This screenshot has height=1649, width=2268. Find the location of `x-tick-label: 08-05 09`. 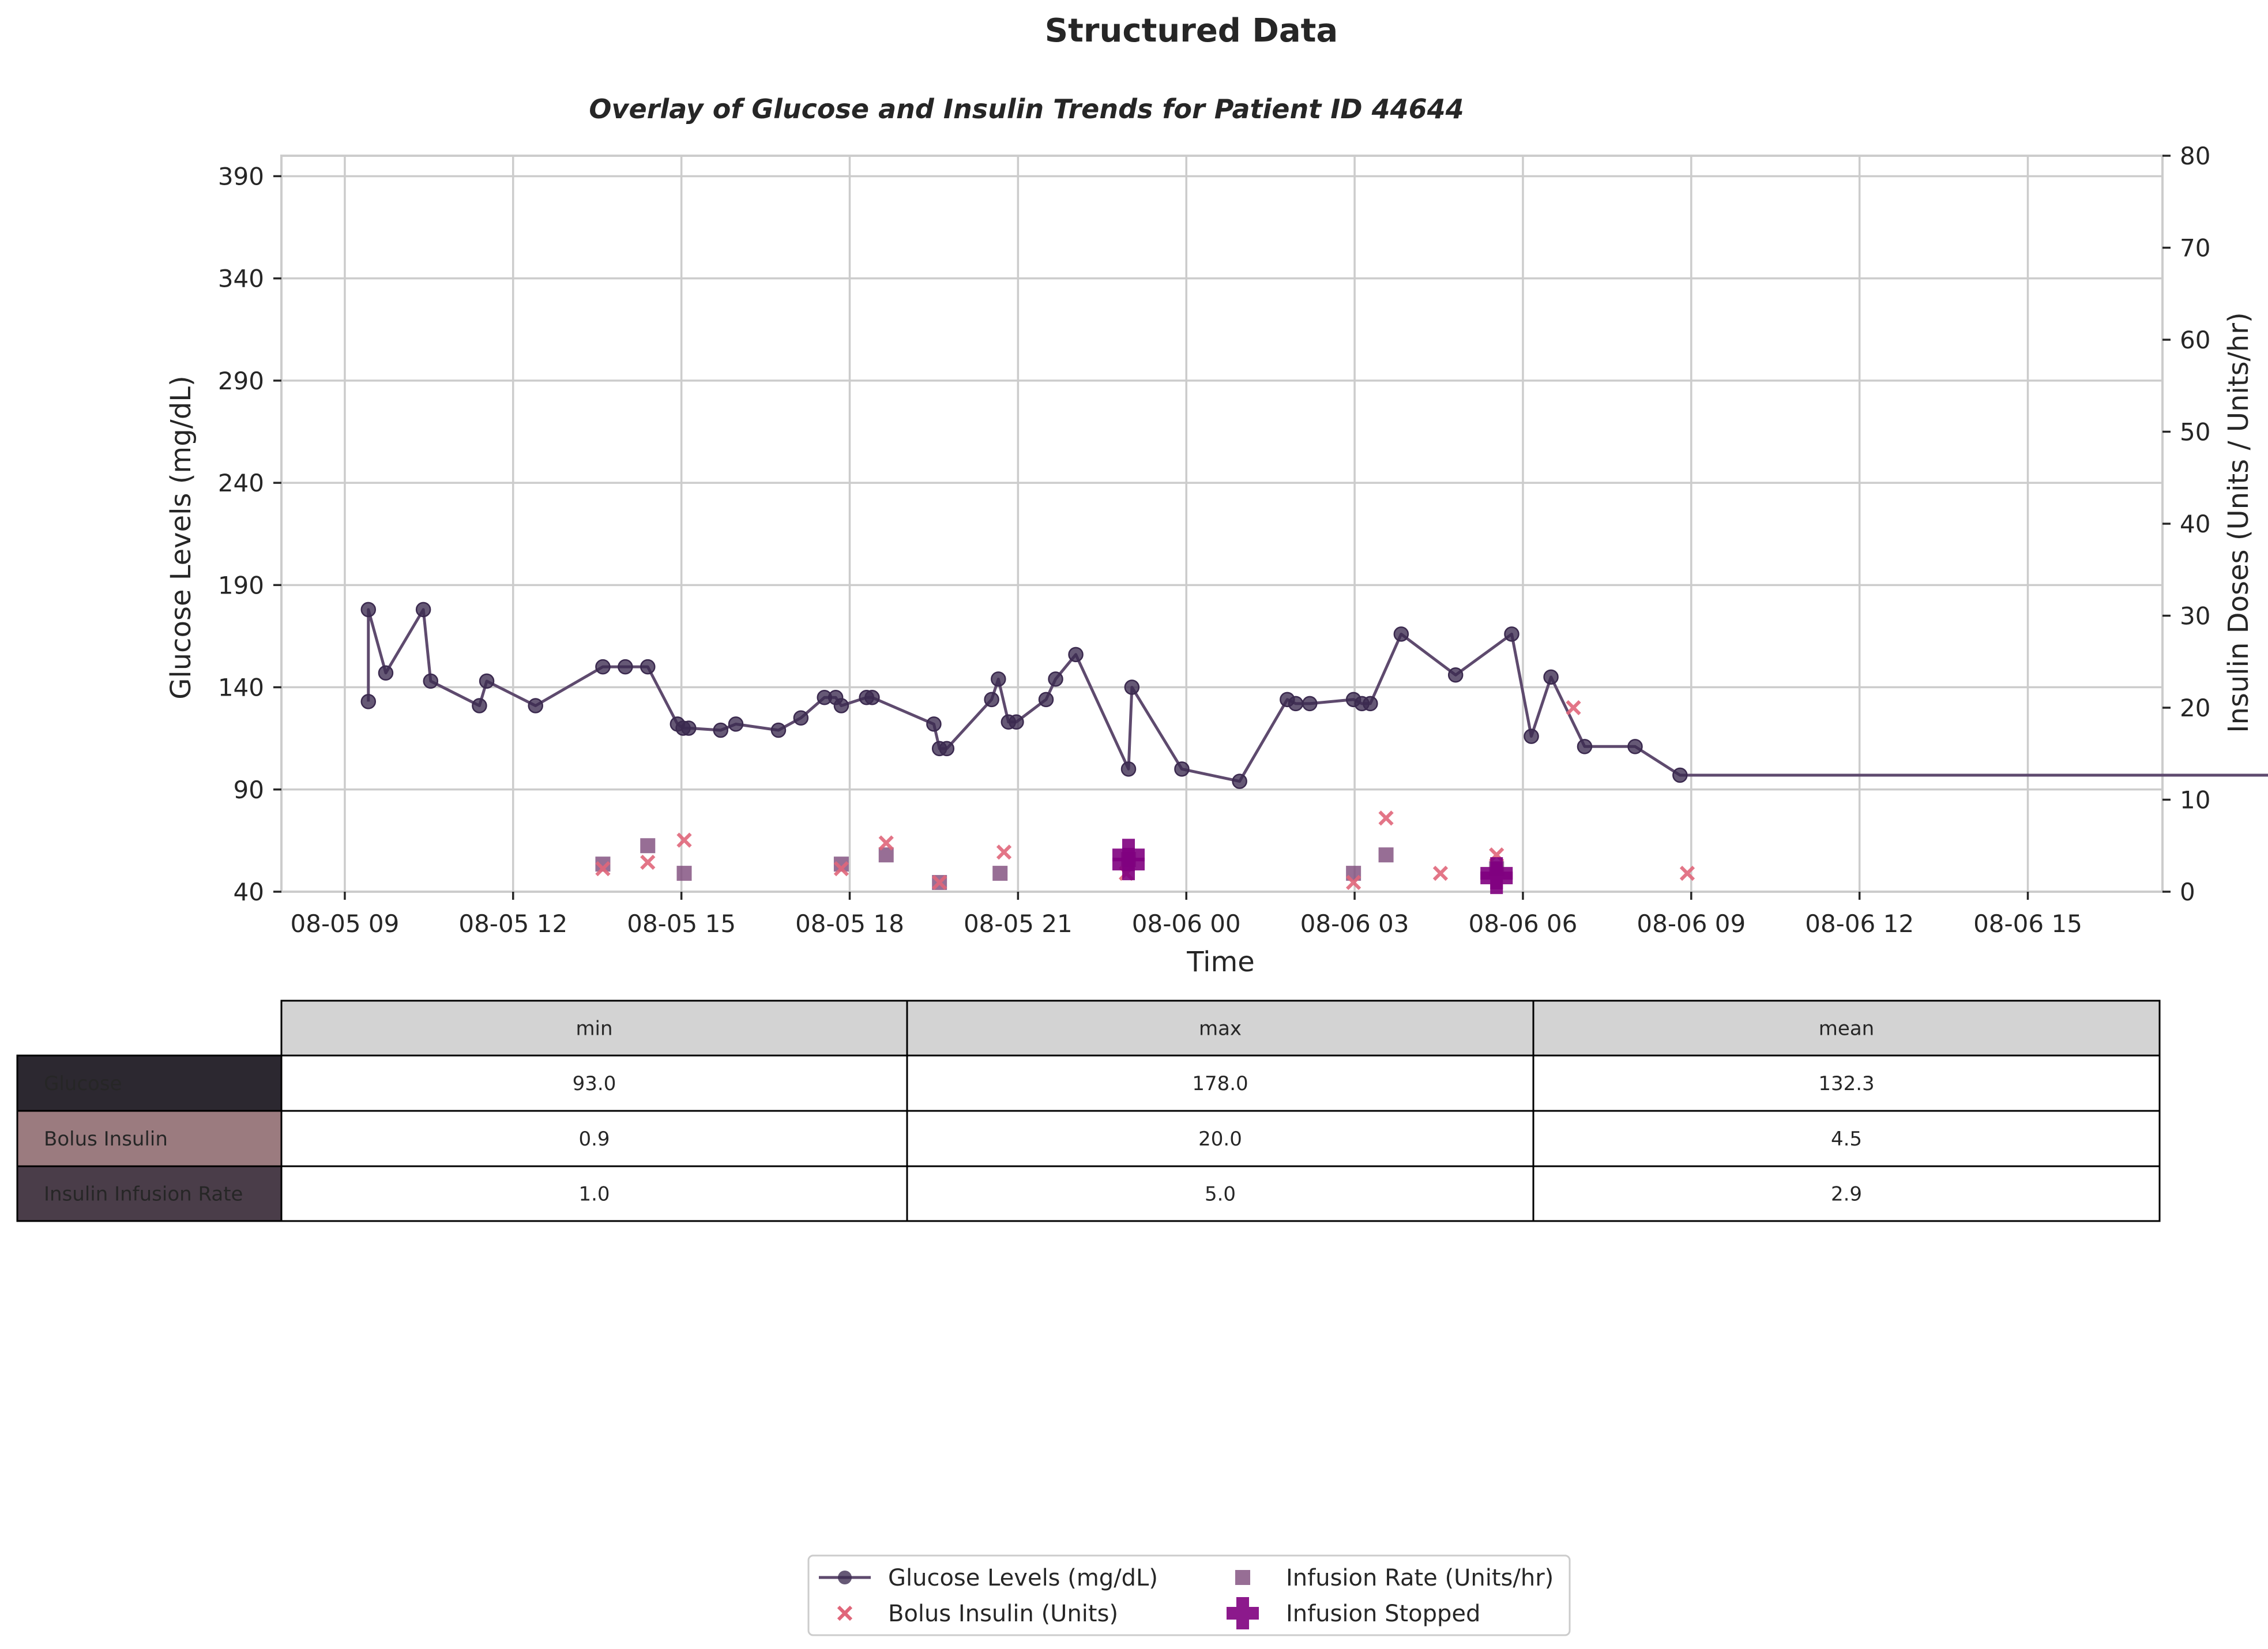

x-tick-label: 08-05 09 is located at coordinates (345, 924).